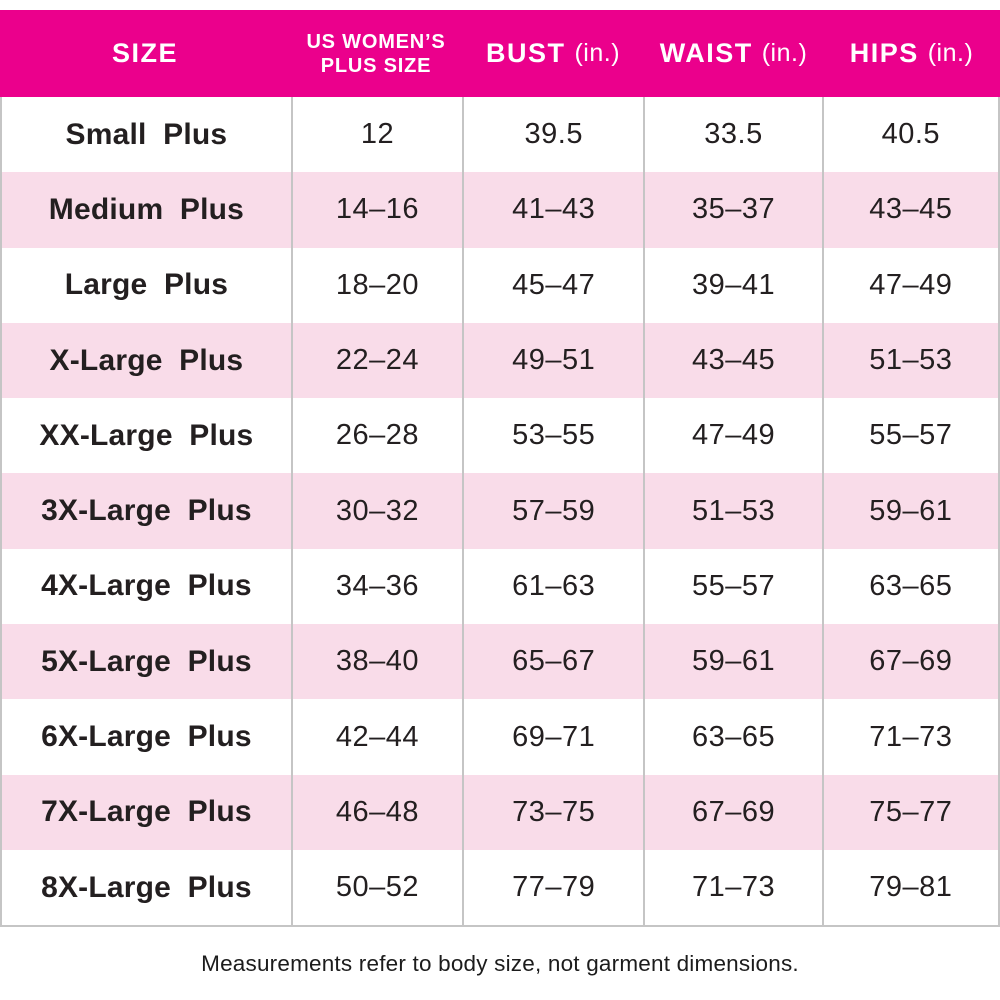 This screenshot has height=1000, width=1000. I want to click on table-row: Large Plus 18–20 45–47 39–41 47–49, so click(500, 285).